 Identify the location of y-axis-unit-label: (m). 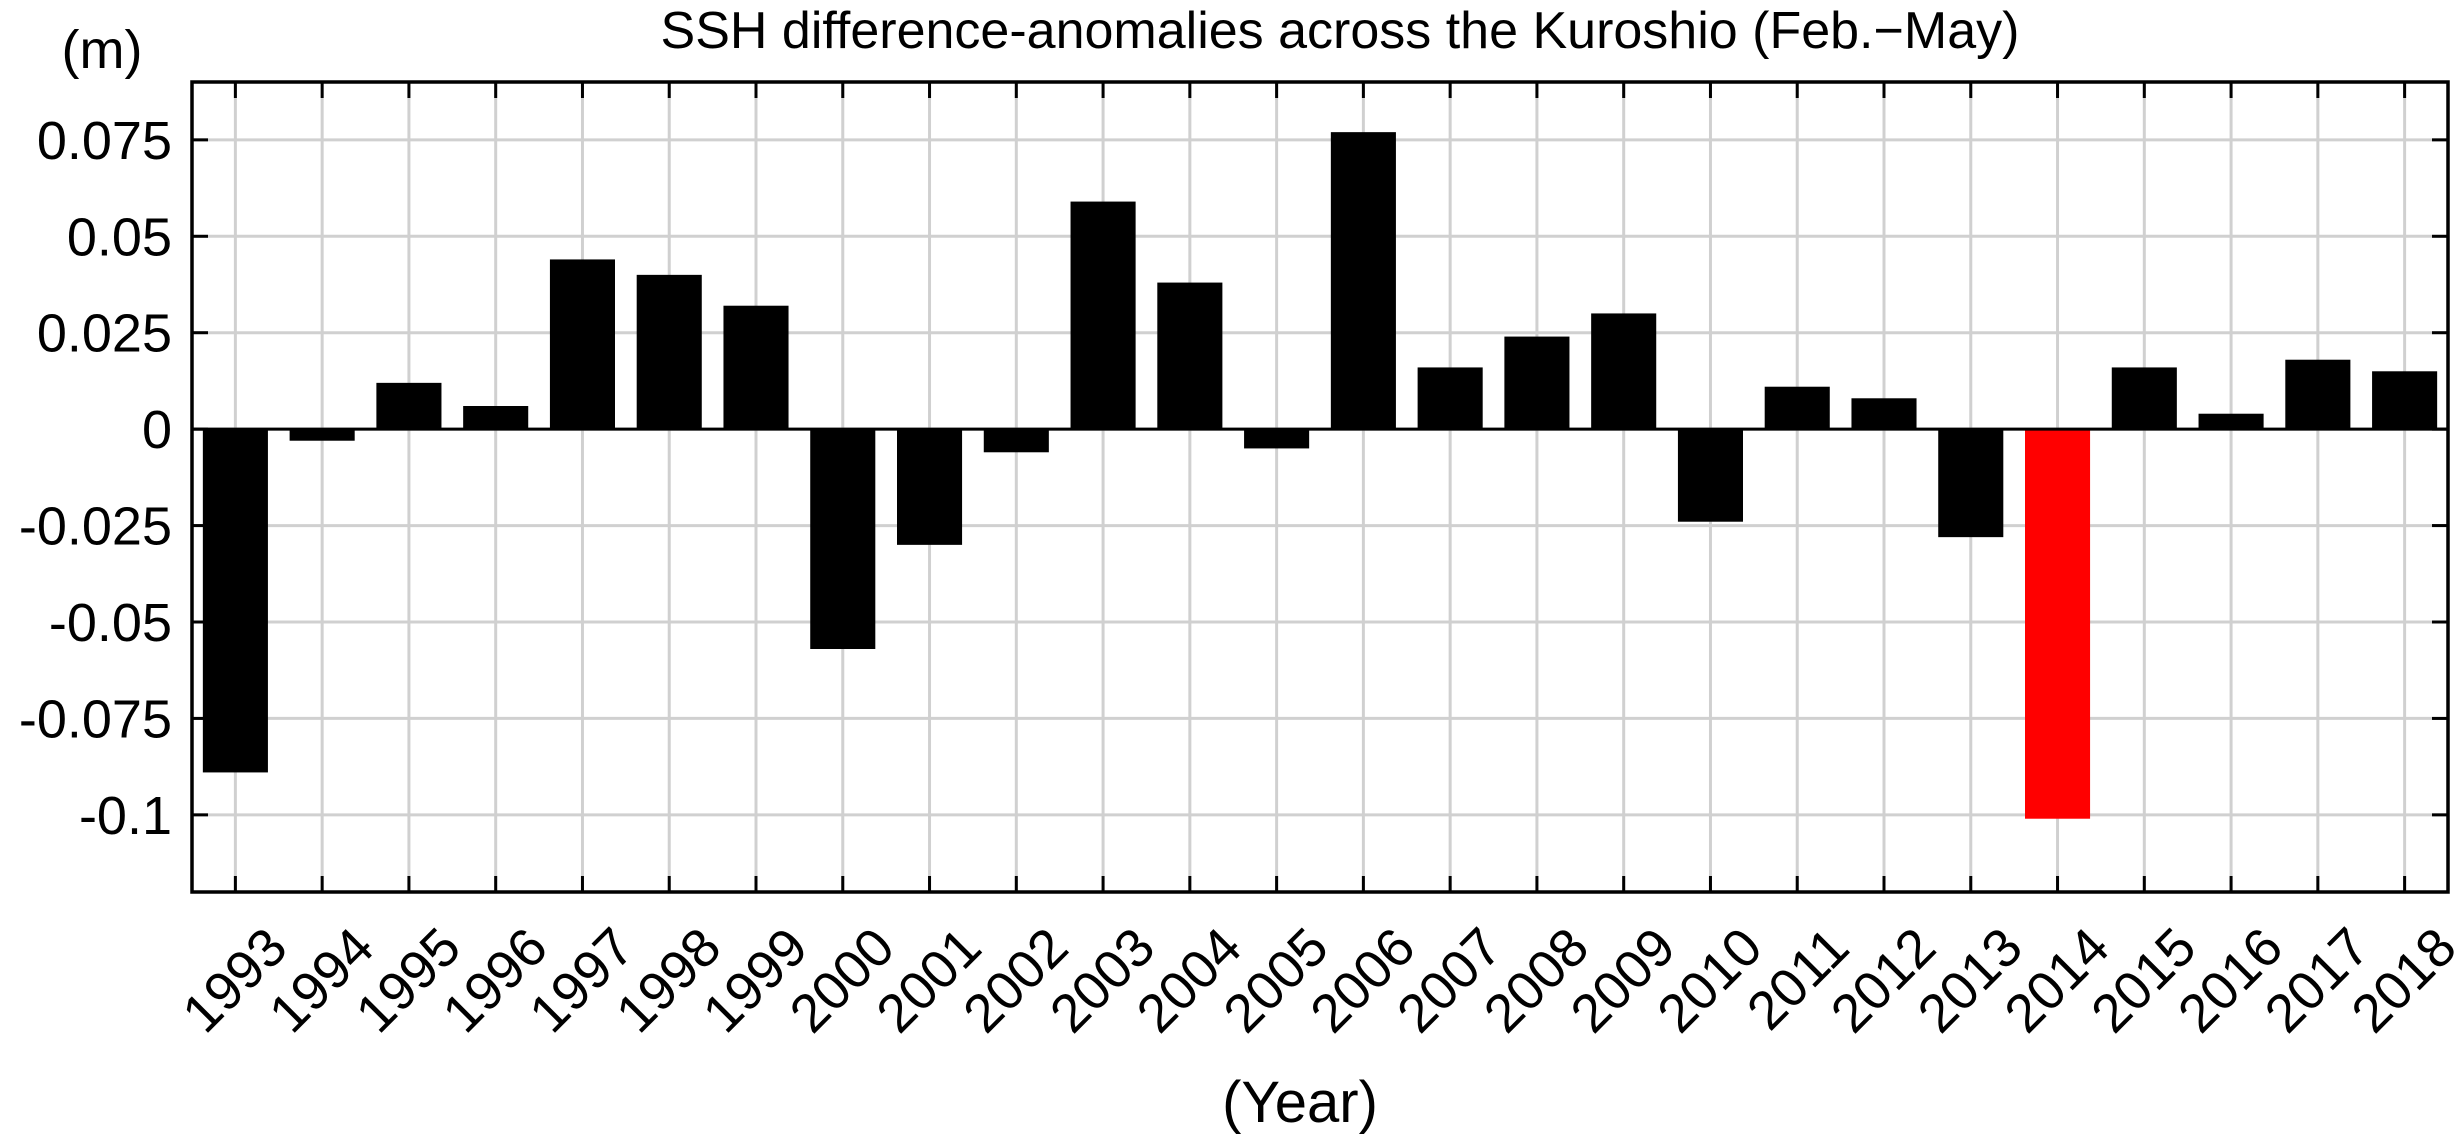
(102, 50).